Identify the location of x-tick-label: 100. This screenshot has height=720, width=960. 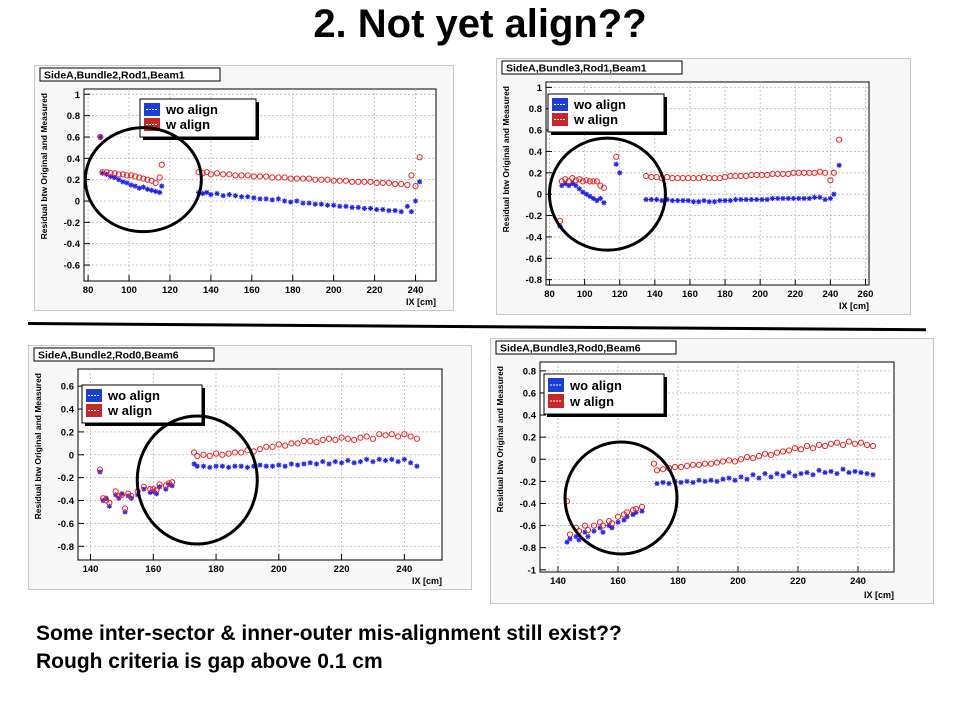
(129, 290).